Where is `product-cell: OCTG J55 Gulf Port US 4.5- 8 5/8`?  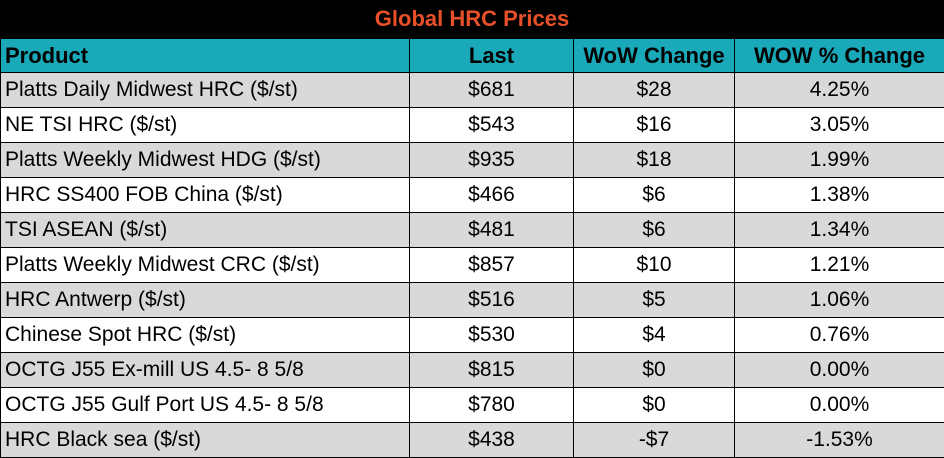
product-cell: OCTG J55 Gulf Port US 4.5- 8 5/8 is located at coordinates (205, 405).